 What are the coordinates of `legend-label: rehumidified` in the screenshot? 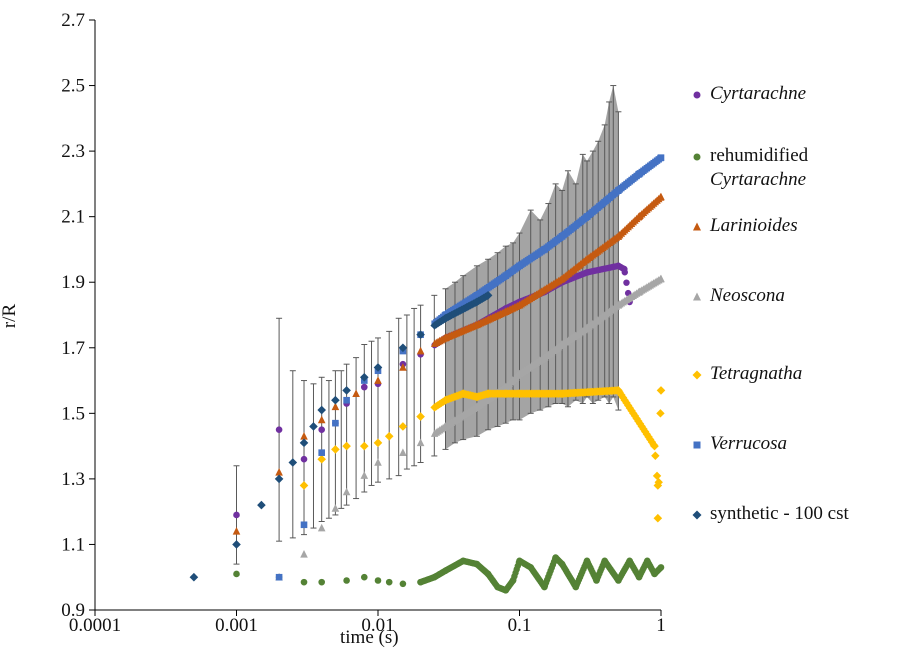 It's located at (759, 155).